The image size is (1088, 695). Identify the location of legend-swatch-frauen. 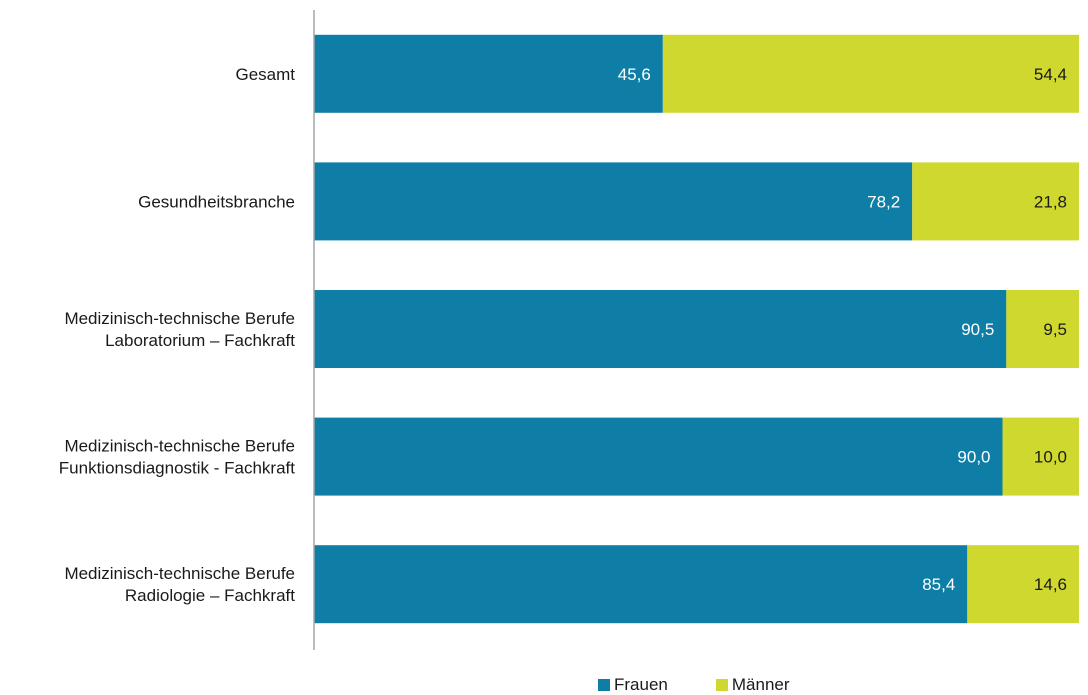
(604, 685).